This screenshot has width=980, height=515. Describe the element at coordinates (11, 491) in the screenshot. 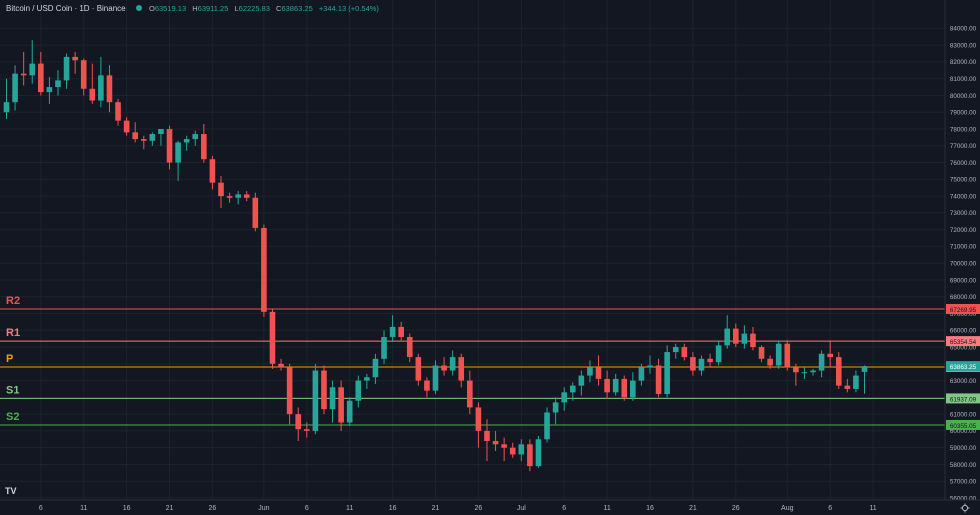

I see `tradingview-logo: TV` at that location.